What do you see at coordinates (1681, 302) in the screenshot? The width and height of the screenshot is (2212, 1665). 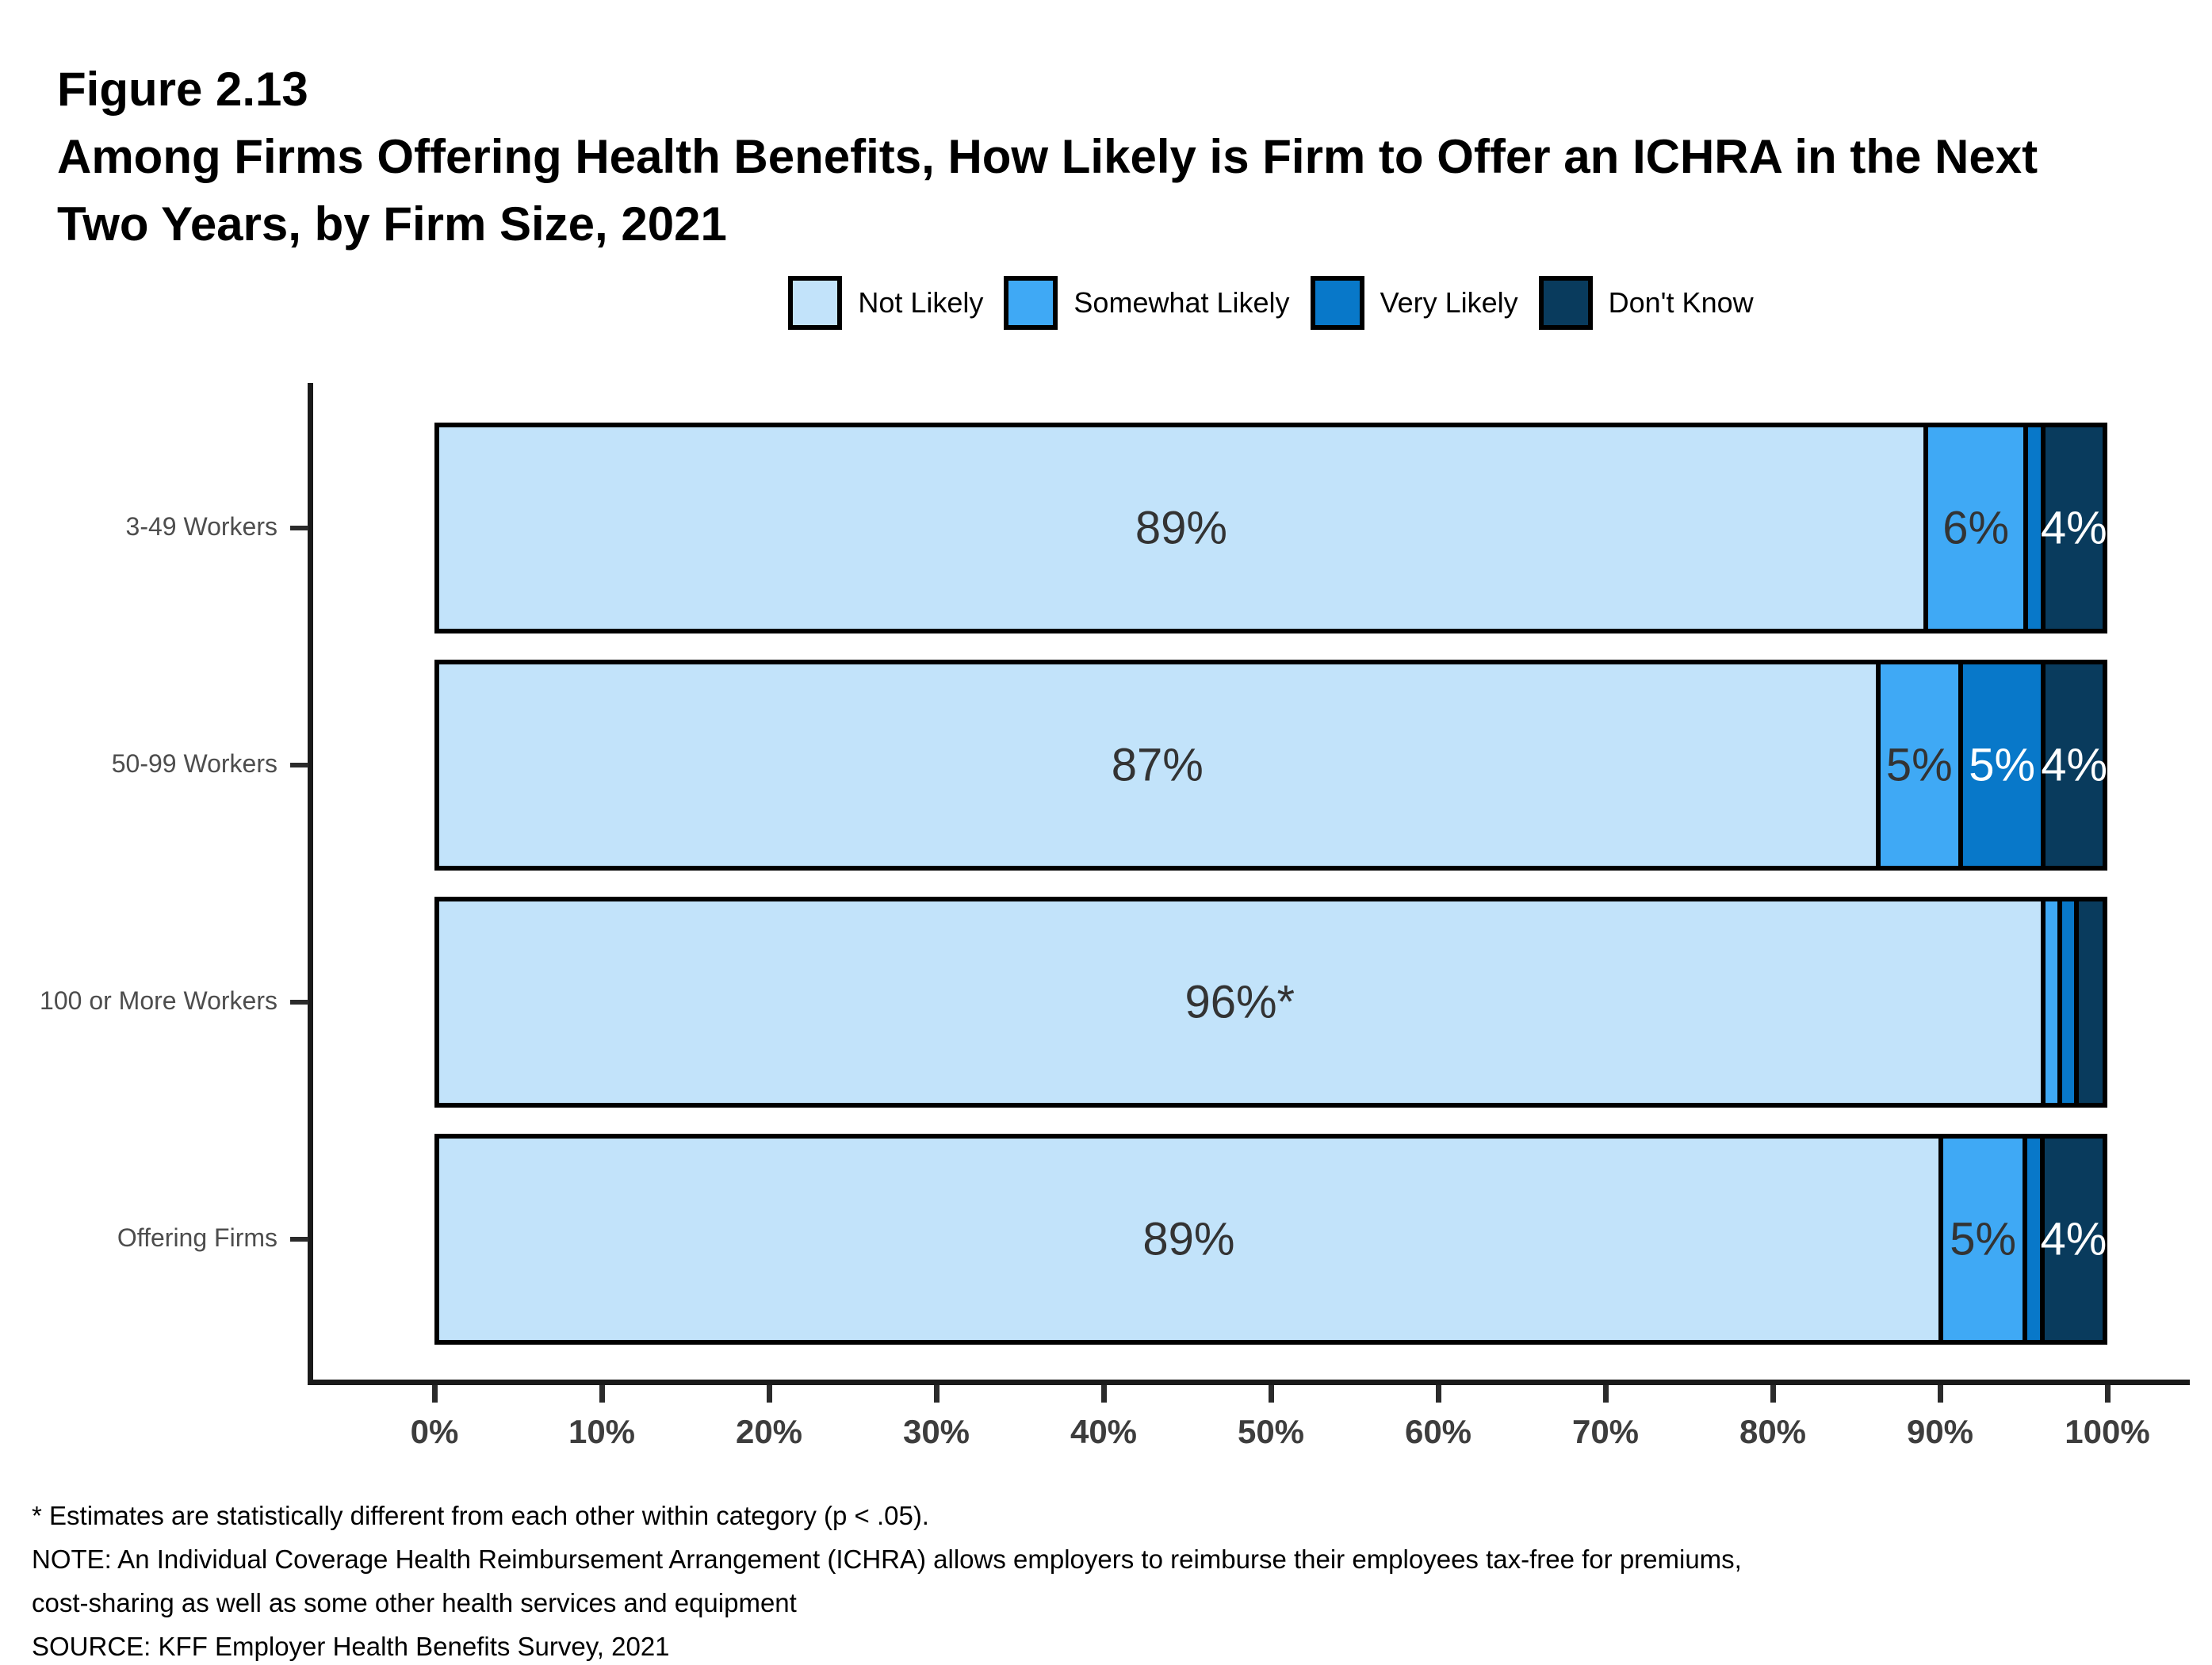 I see `legend-label: Don't Know` at bounding box center [1681, 302].